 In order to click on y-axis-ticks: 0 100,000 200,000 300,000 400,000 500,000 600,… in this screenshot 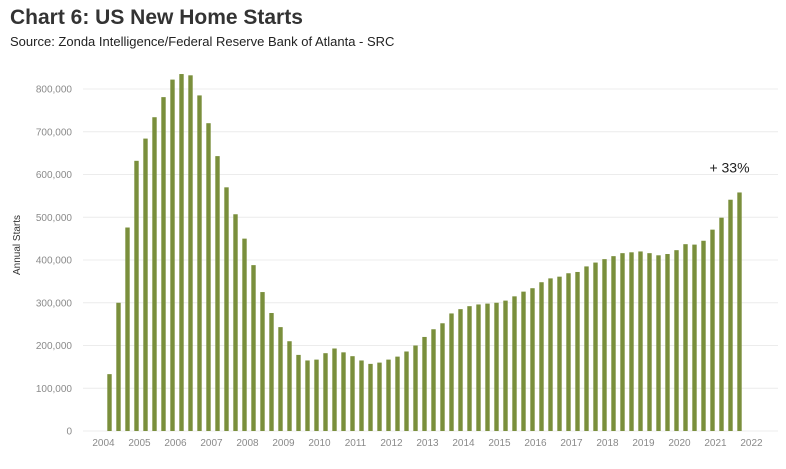, I will do `click(54, 261)`.